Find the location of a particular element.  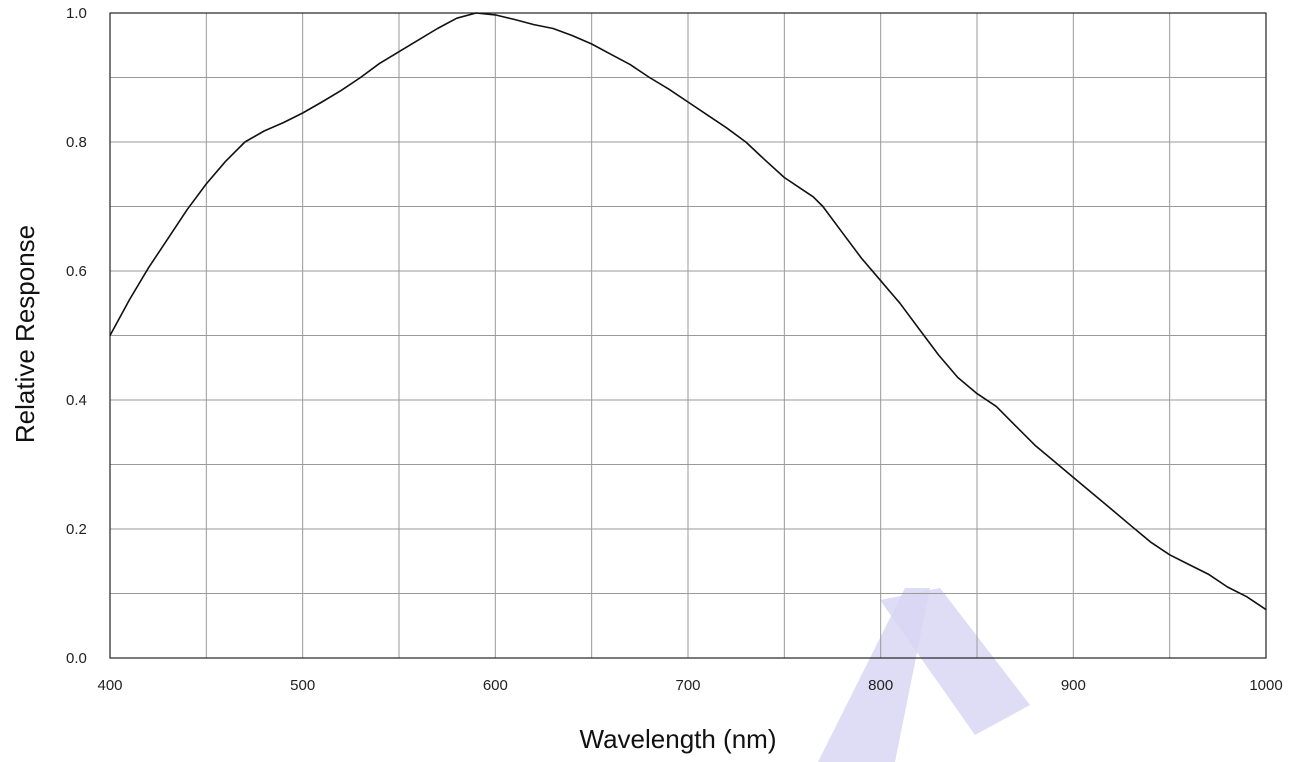

x-tick-labels: 400 500 600 700 800 900 1000 is located at coordinates (689, 685).